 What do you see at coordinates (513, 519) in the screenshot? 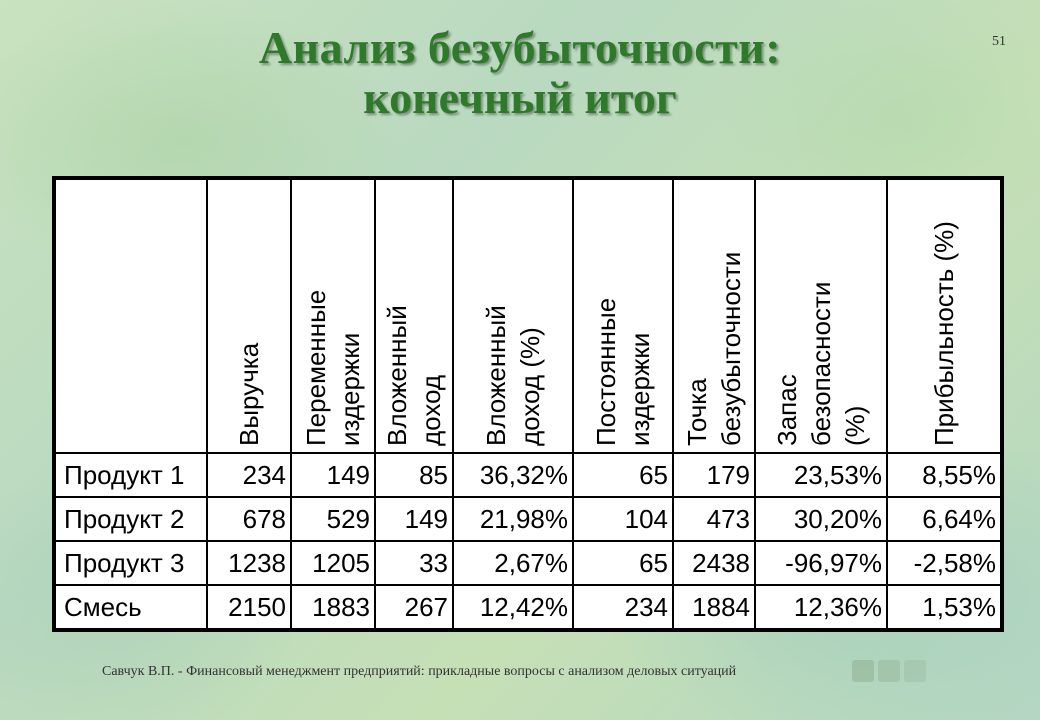
I see `cell-contribution-pct: 21,98%` at bounding box center [513, 519].